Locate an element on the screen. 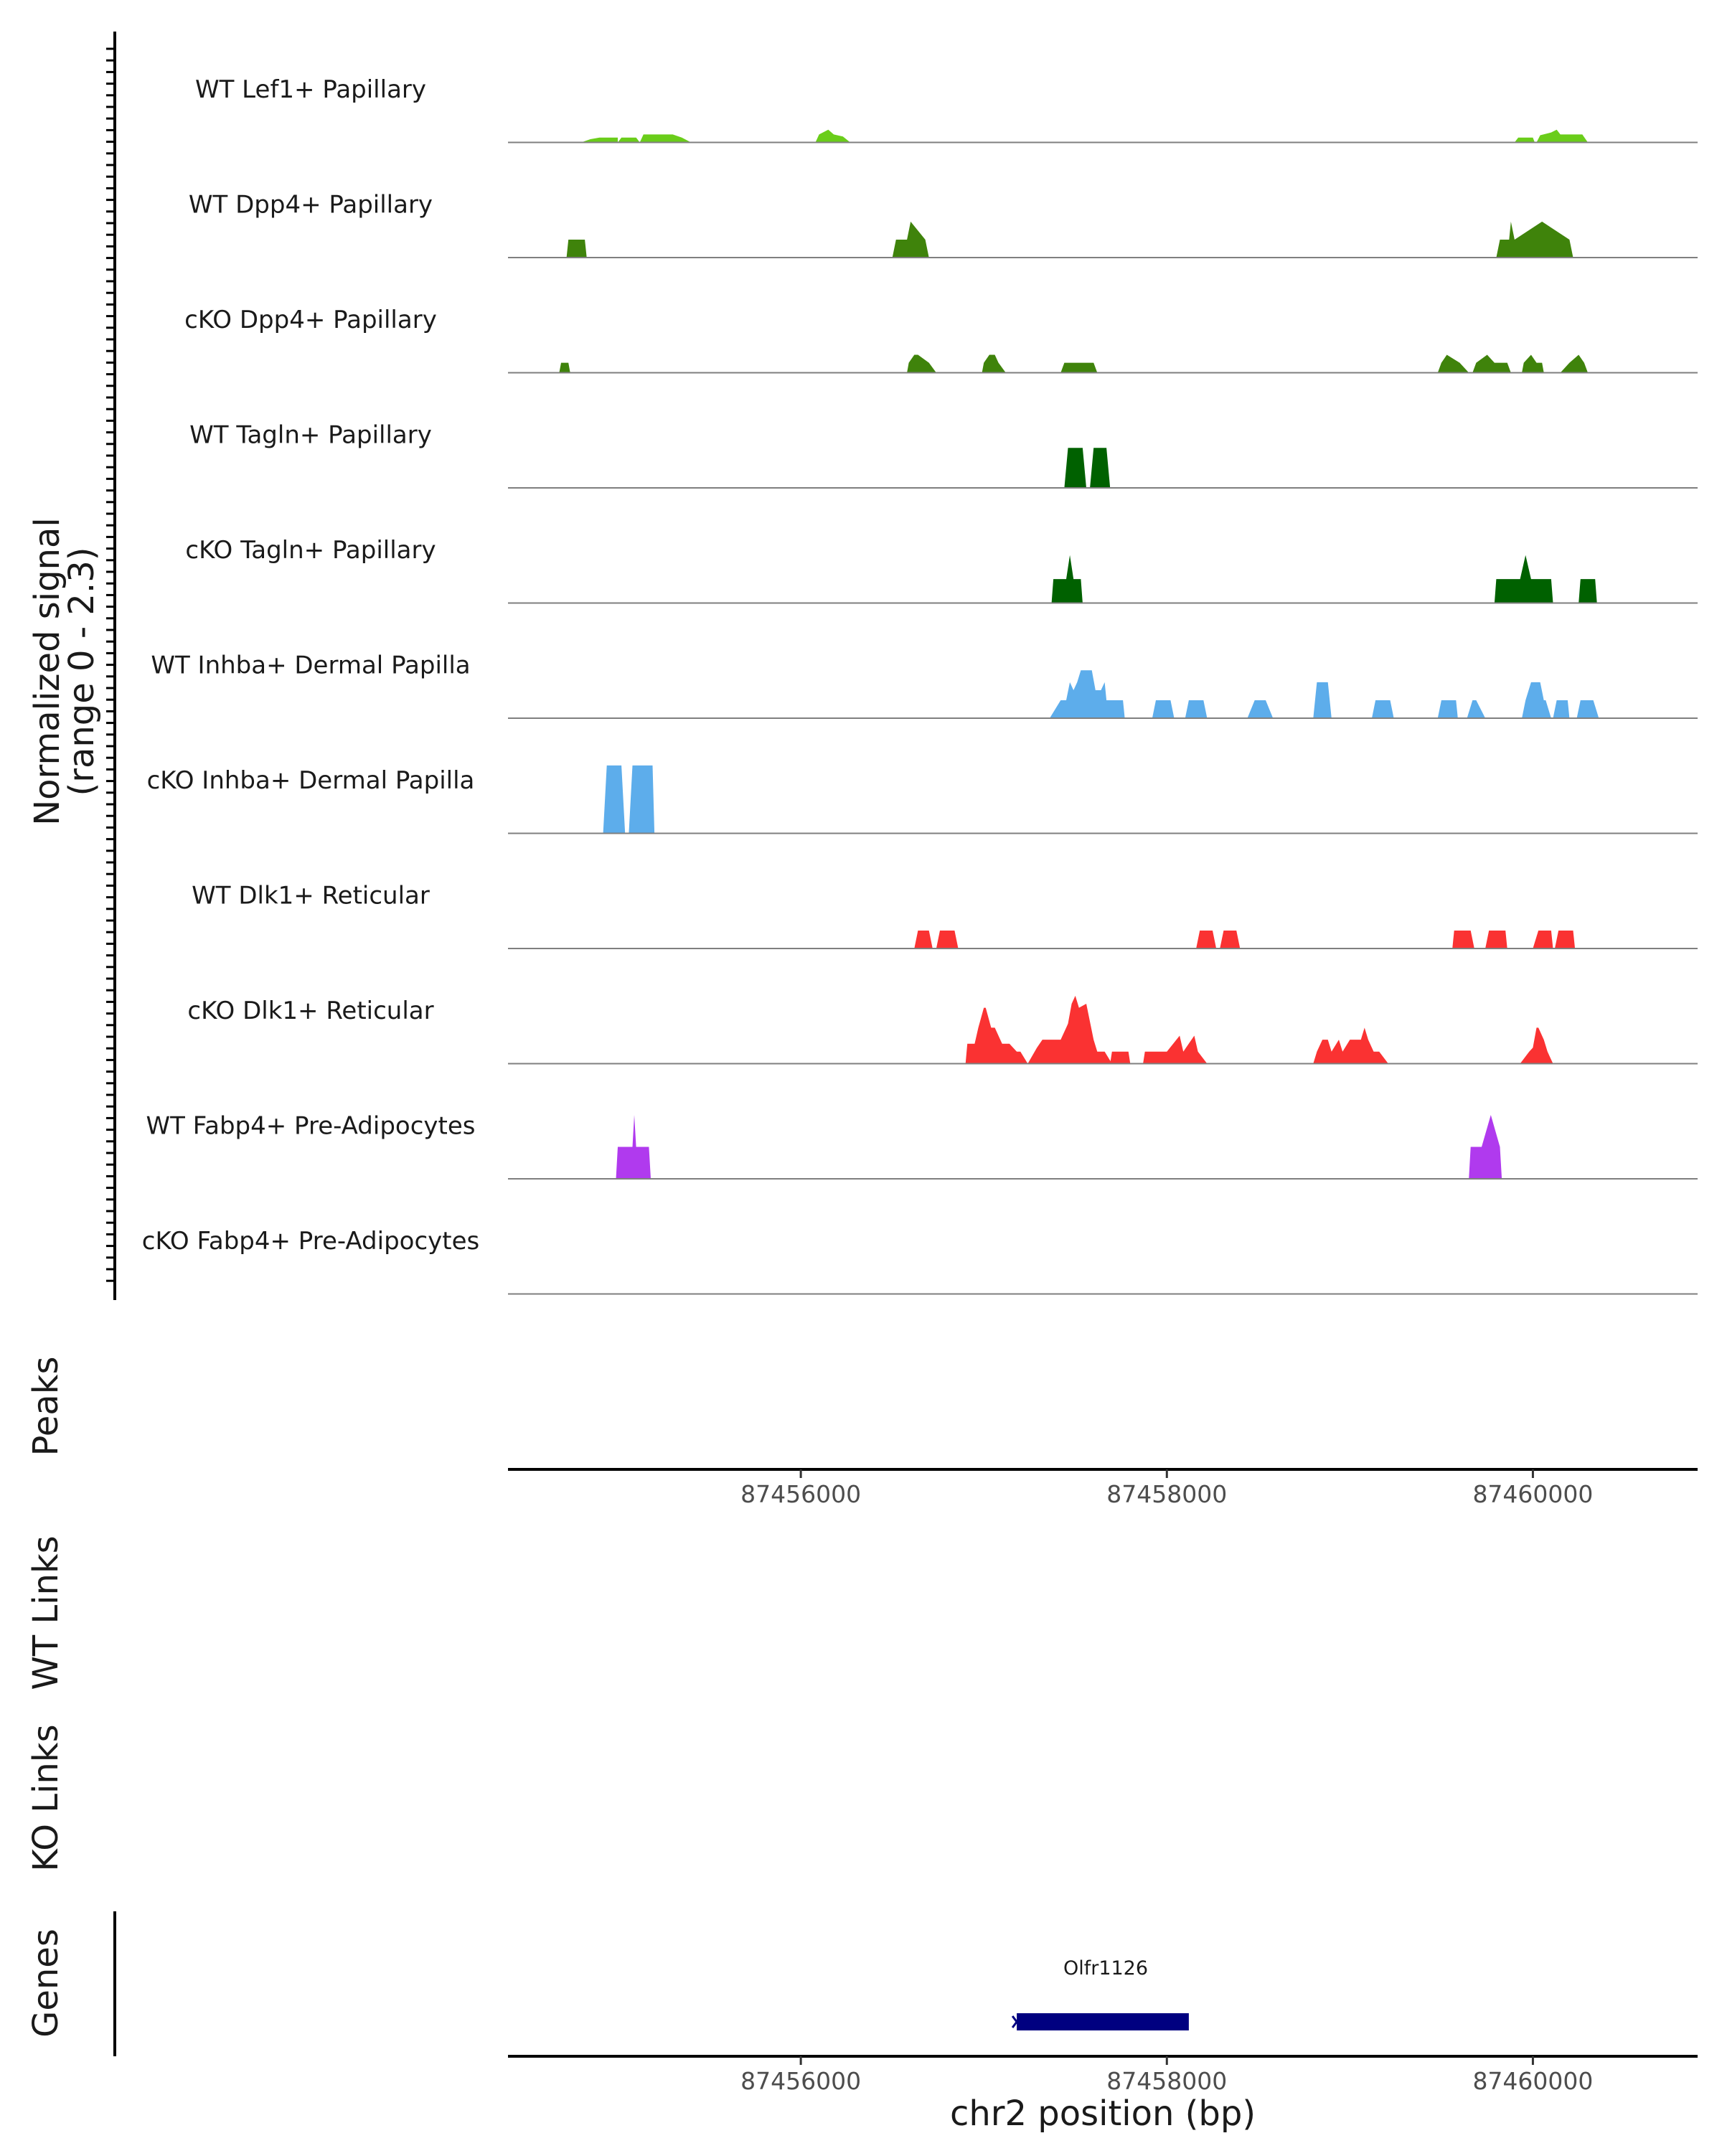  track-0: WT Lef1+ Papillary is located at coordinates (947, 109).